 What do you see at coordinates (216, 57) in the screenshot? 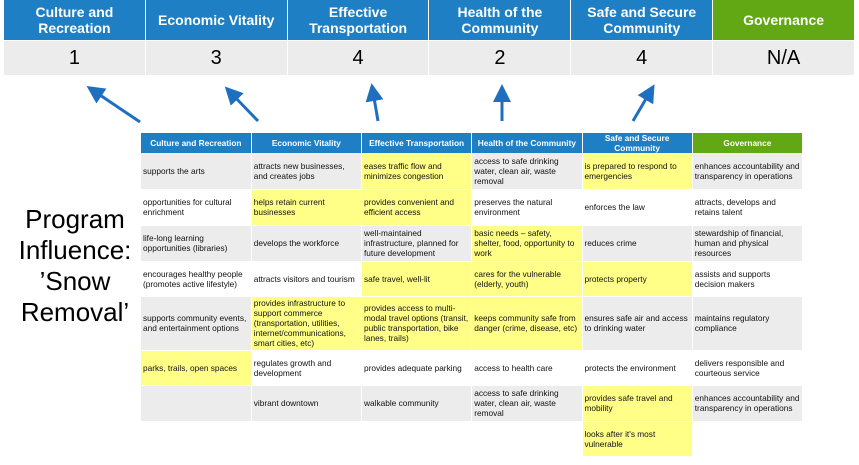
I see `category-score: 3` at bounding box center [216, 57].